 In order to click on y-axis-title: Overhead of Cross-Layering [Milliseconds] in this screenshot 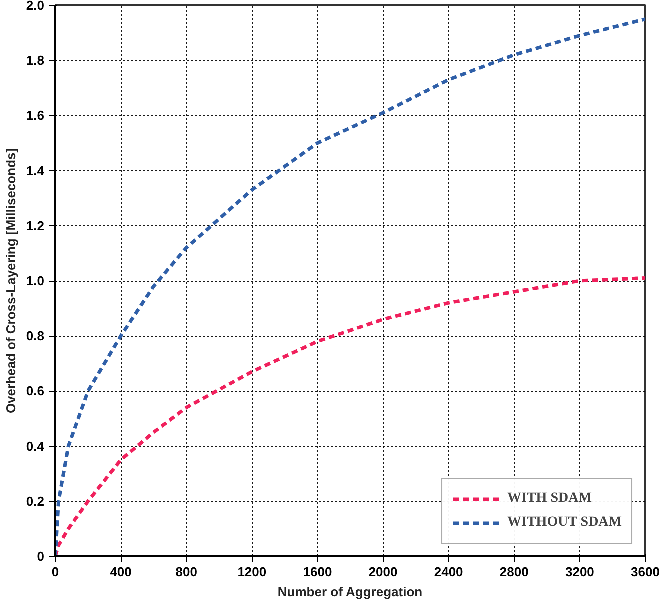, I will do `click(10, 281)`.